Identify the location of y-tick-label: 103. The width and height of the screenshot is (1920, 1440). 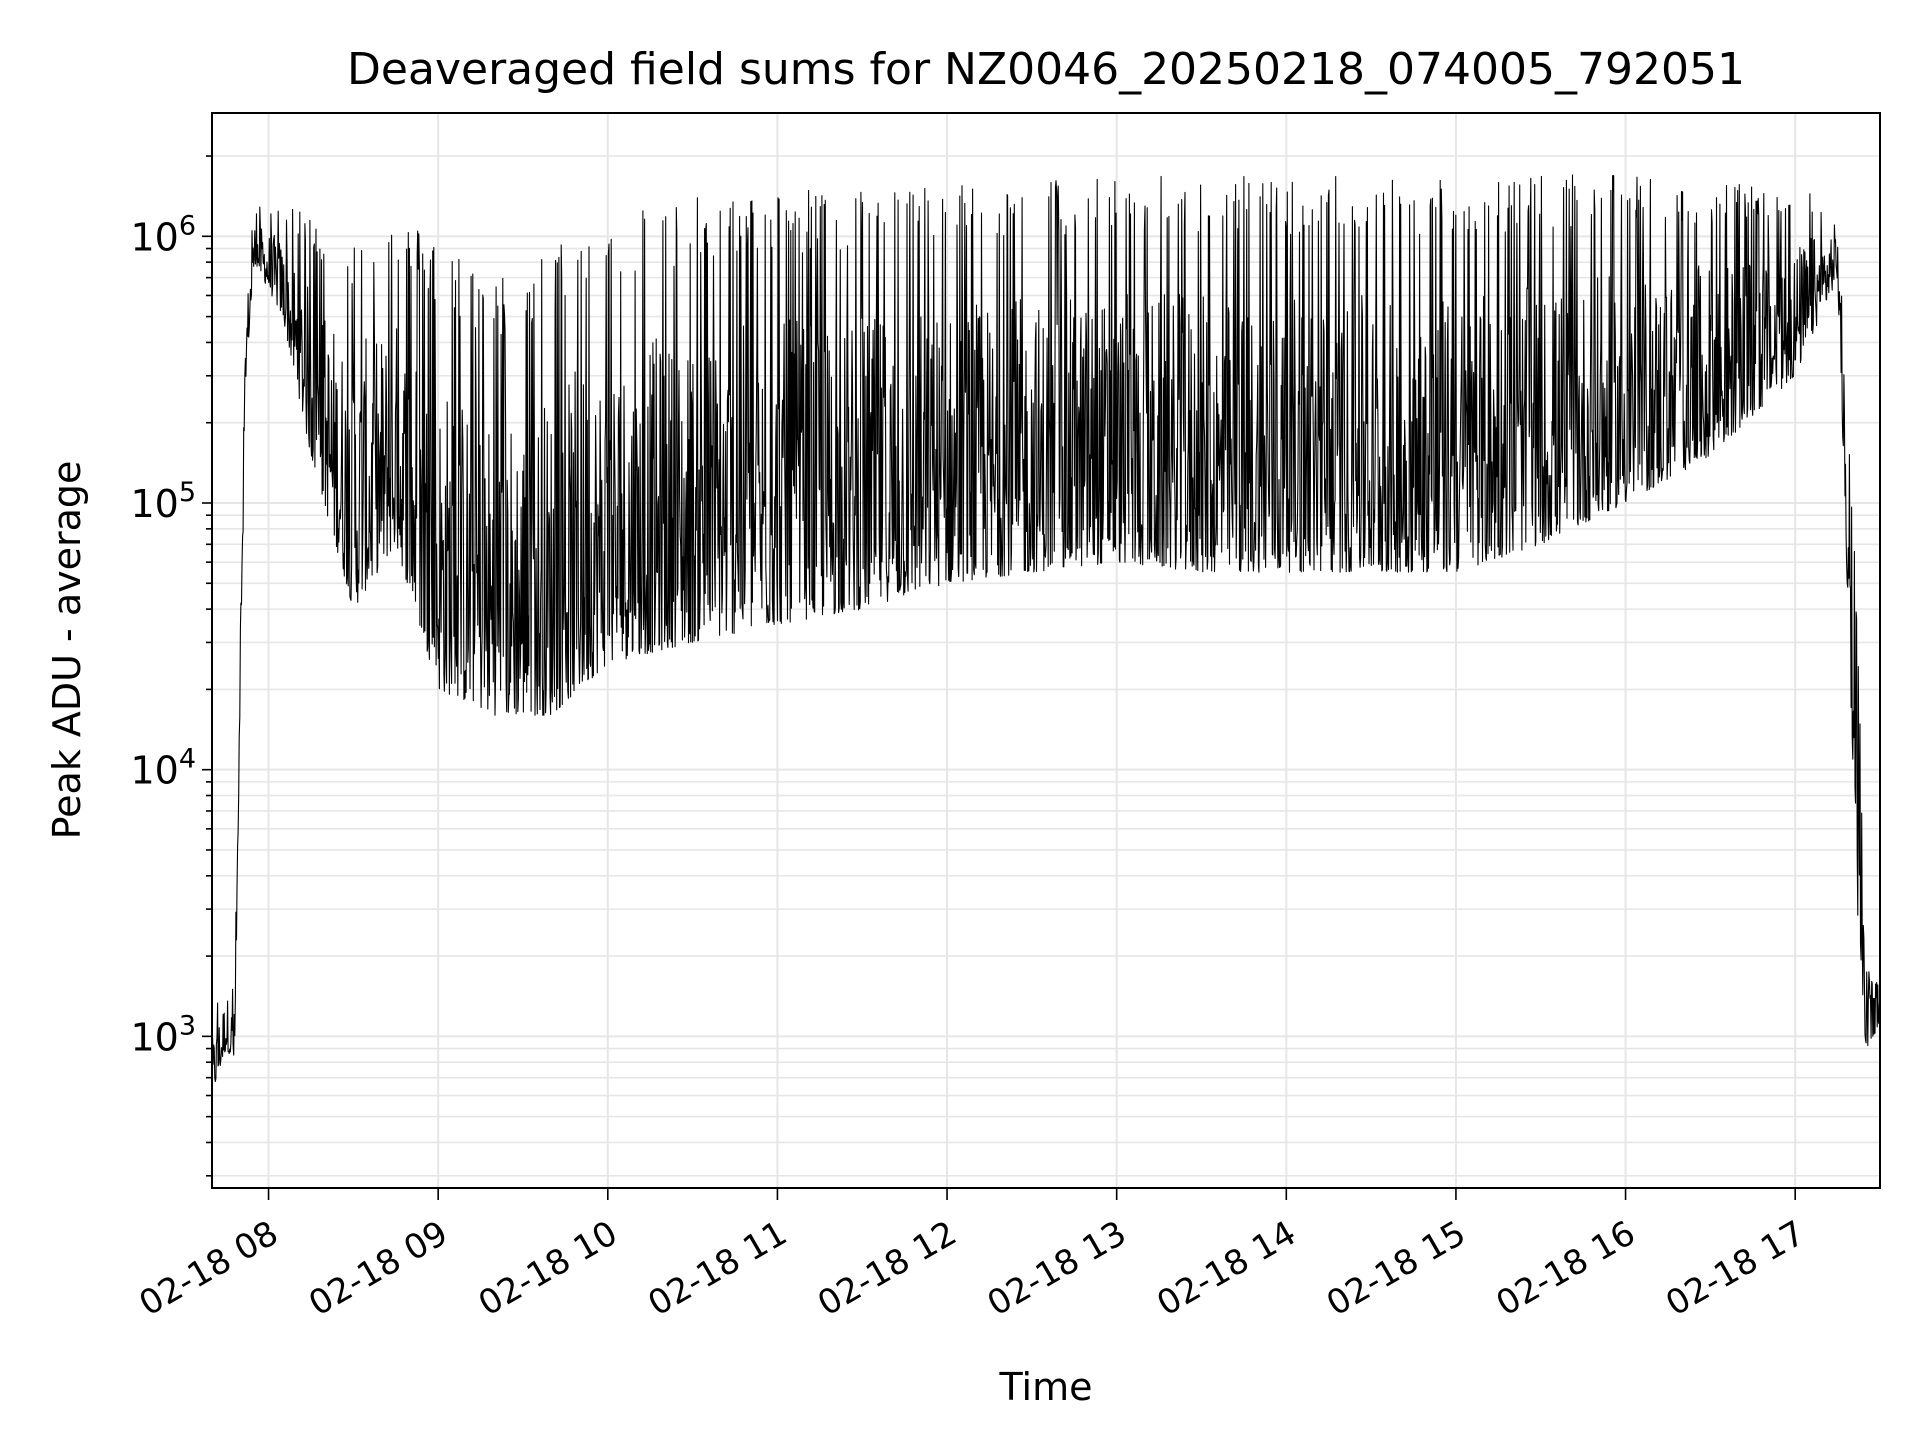
(163, 1034).